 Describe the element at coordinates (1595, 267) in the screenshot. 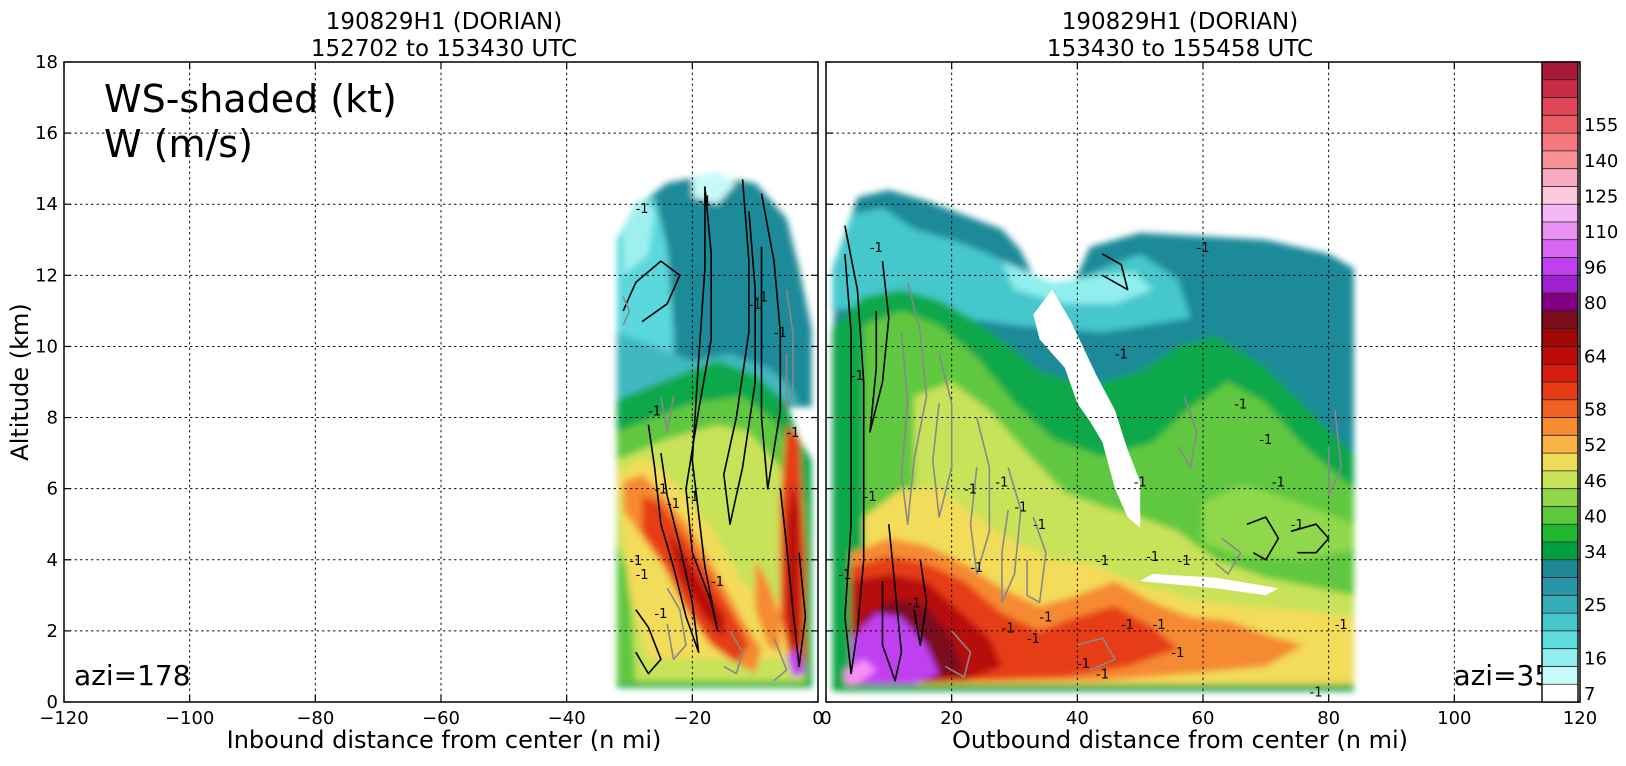

I see `colorbar-tick-label: 96` at that location.